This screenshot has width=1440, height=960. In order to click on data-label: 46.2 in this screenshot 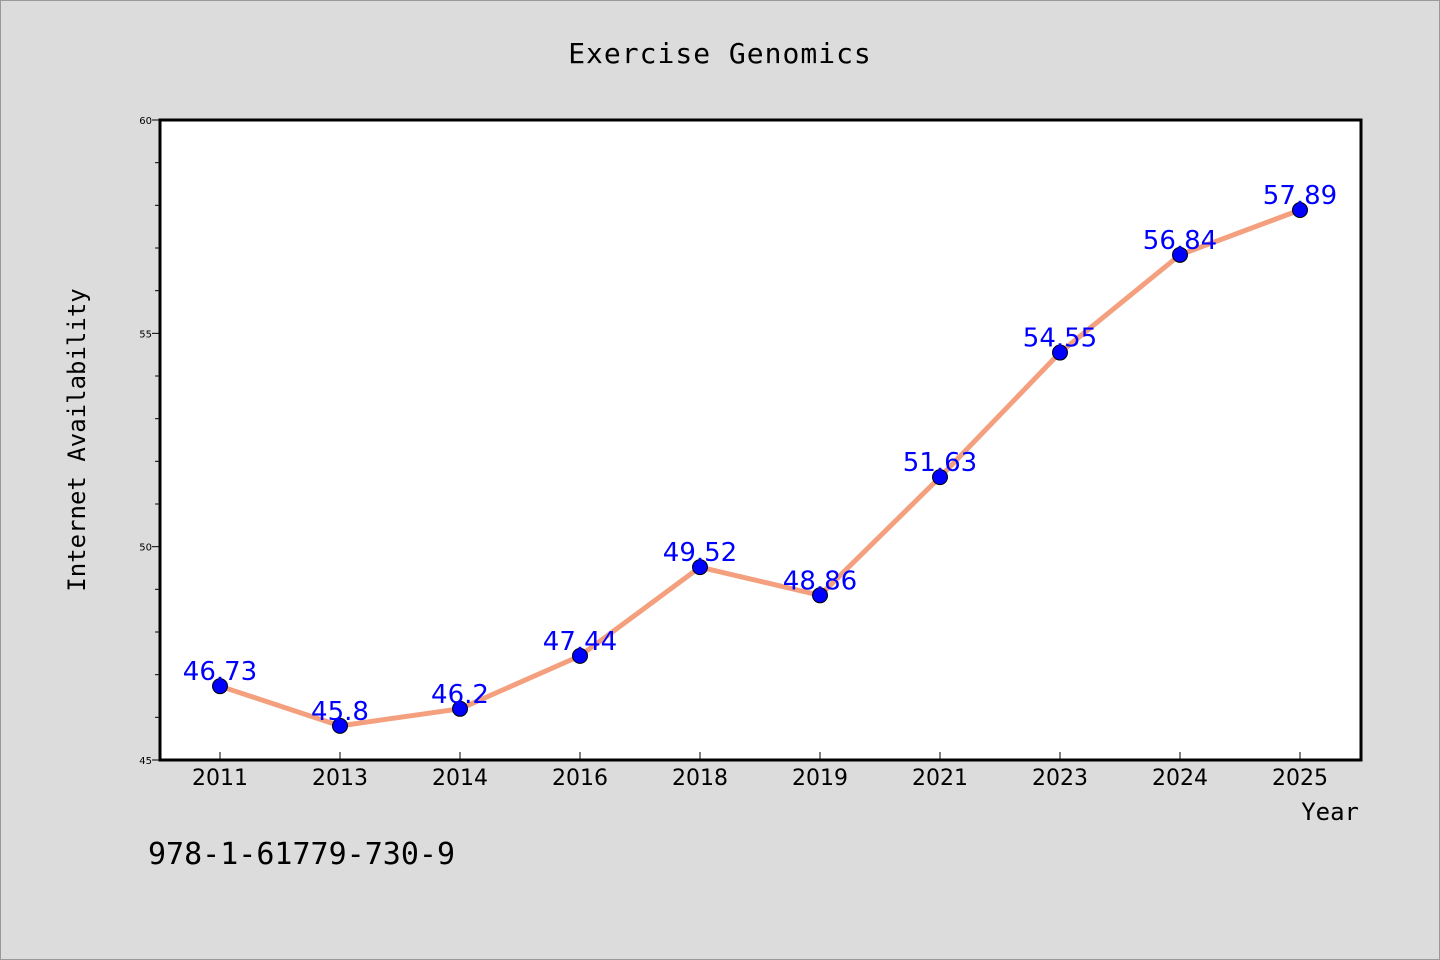, I will do `click(460, 695)`.